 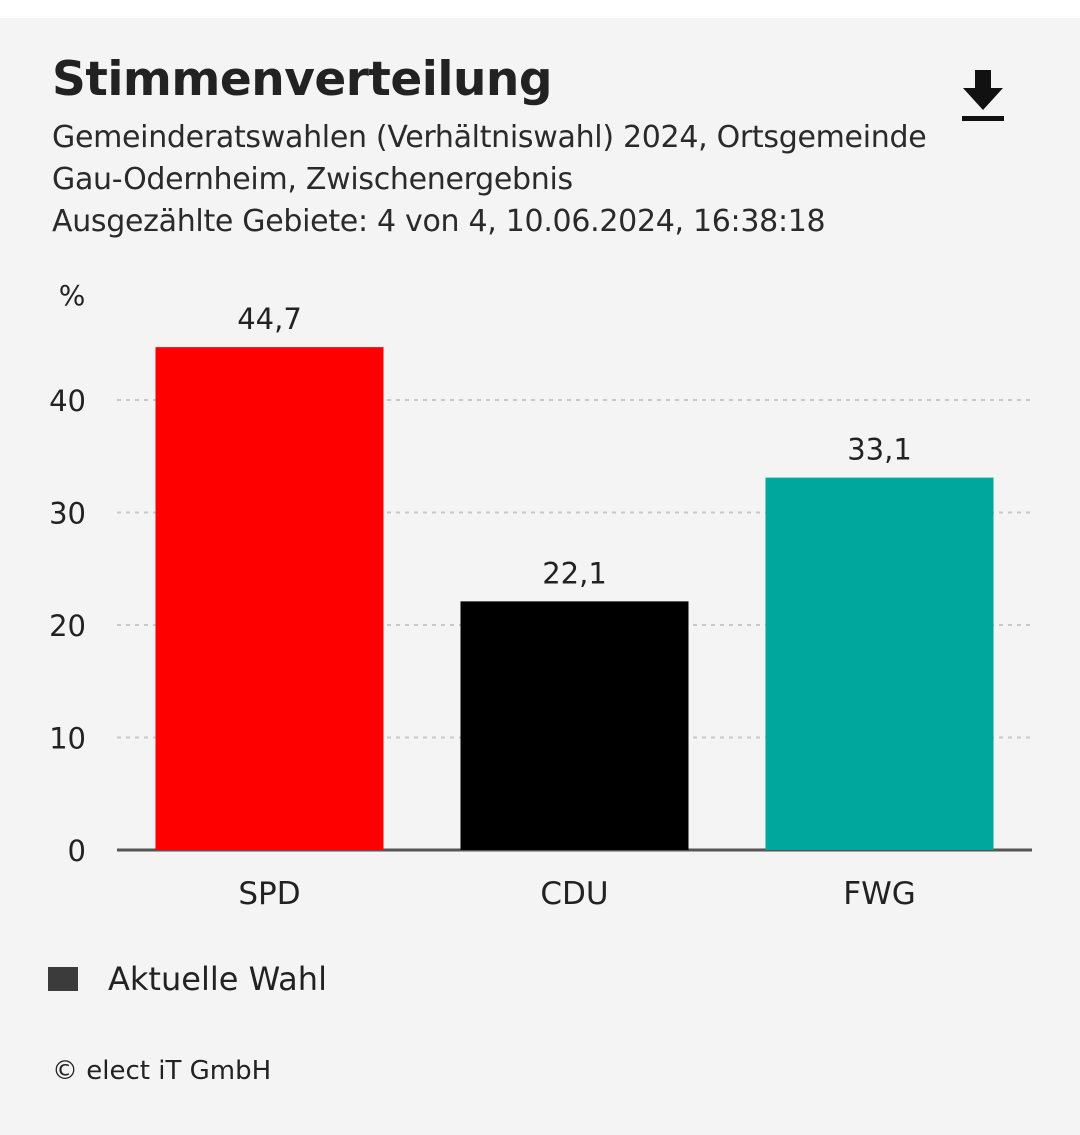 I want to click on legend-swatch, so click(x=63, y=979).